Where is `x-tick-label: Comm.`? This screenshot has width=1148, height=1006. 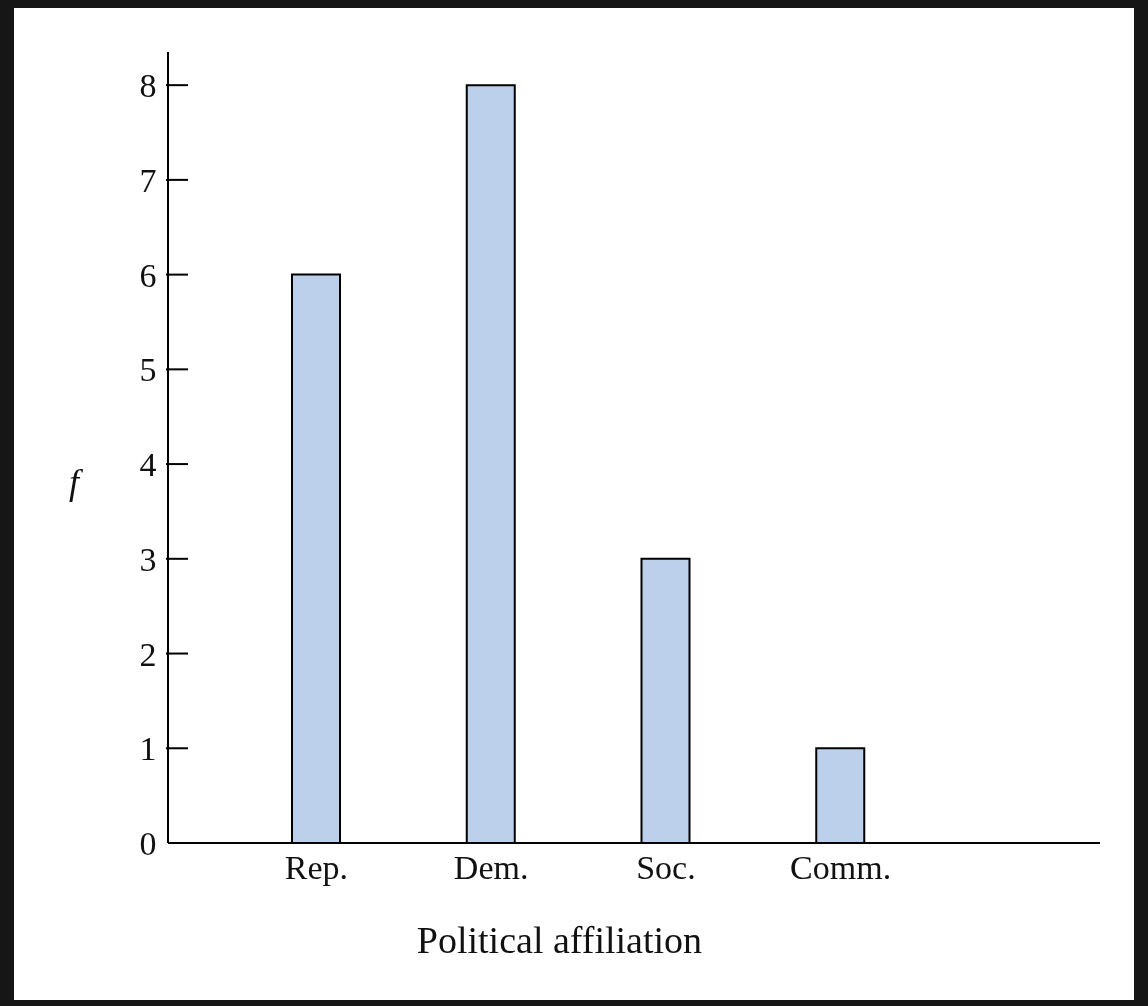
x-tick-label: Comm. is located at coordinates (841, 867).